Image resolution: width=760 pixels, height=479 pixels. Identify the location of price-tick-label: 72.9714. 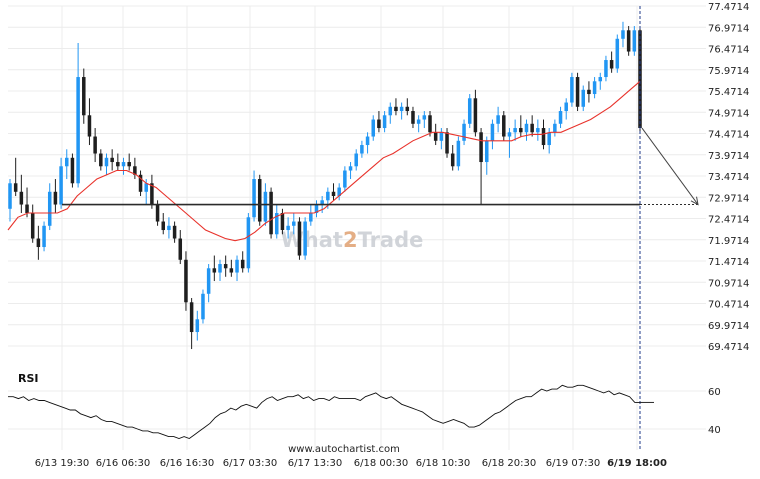
(728, 198).